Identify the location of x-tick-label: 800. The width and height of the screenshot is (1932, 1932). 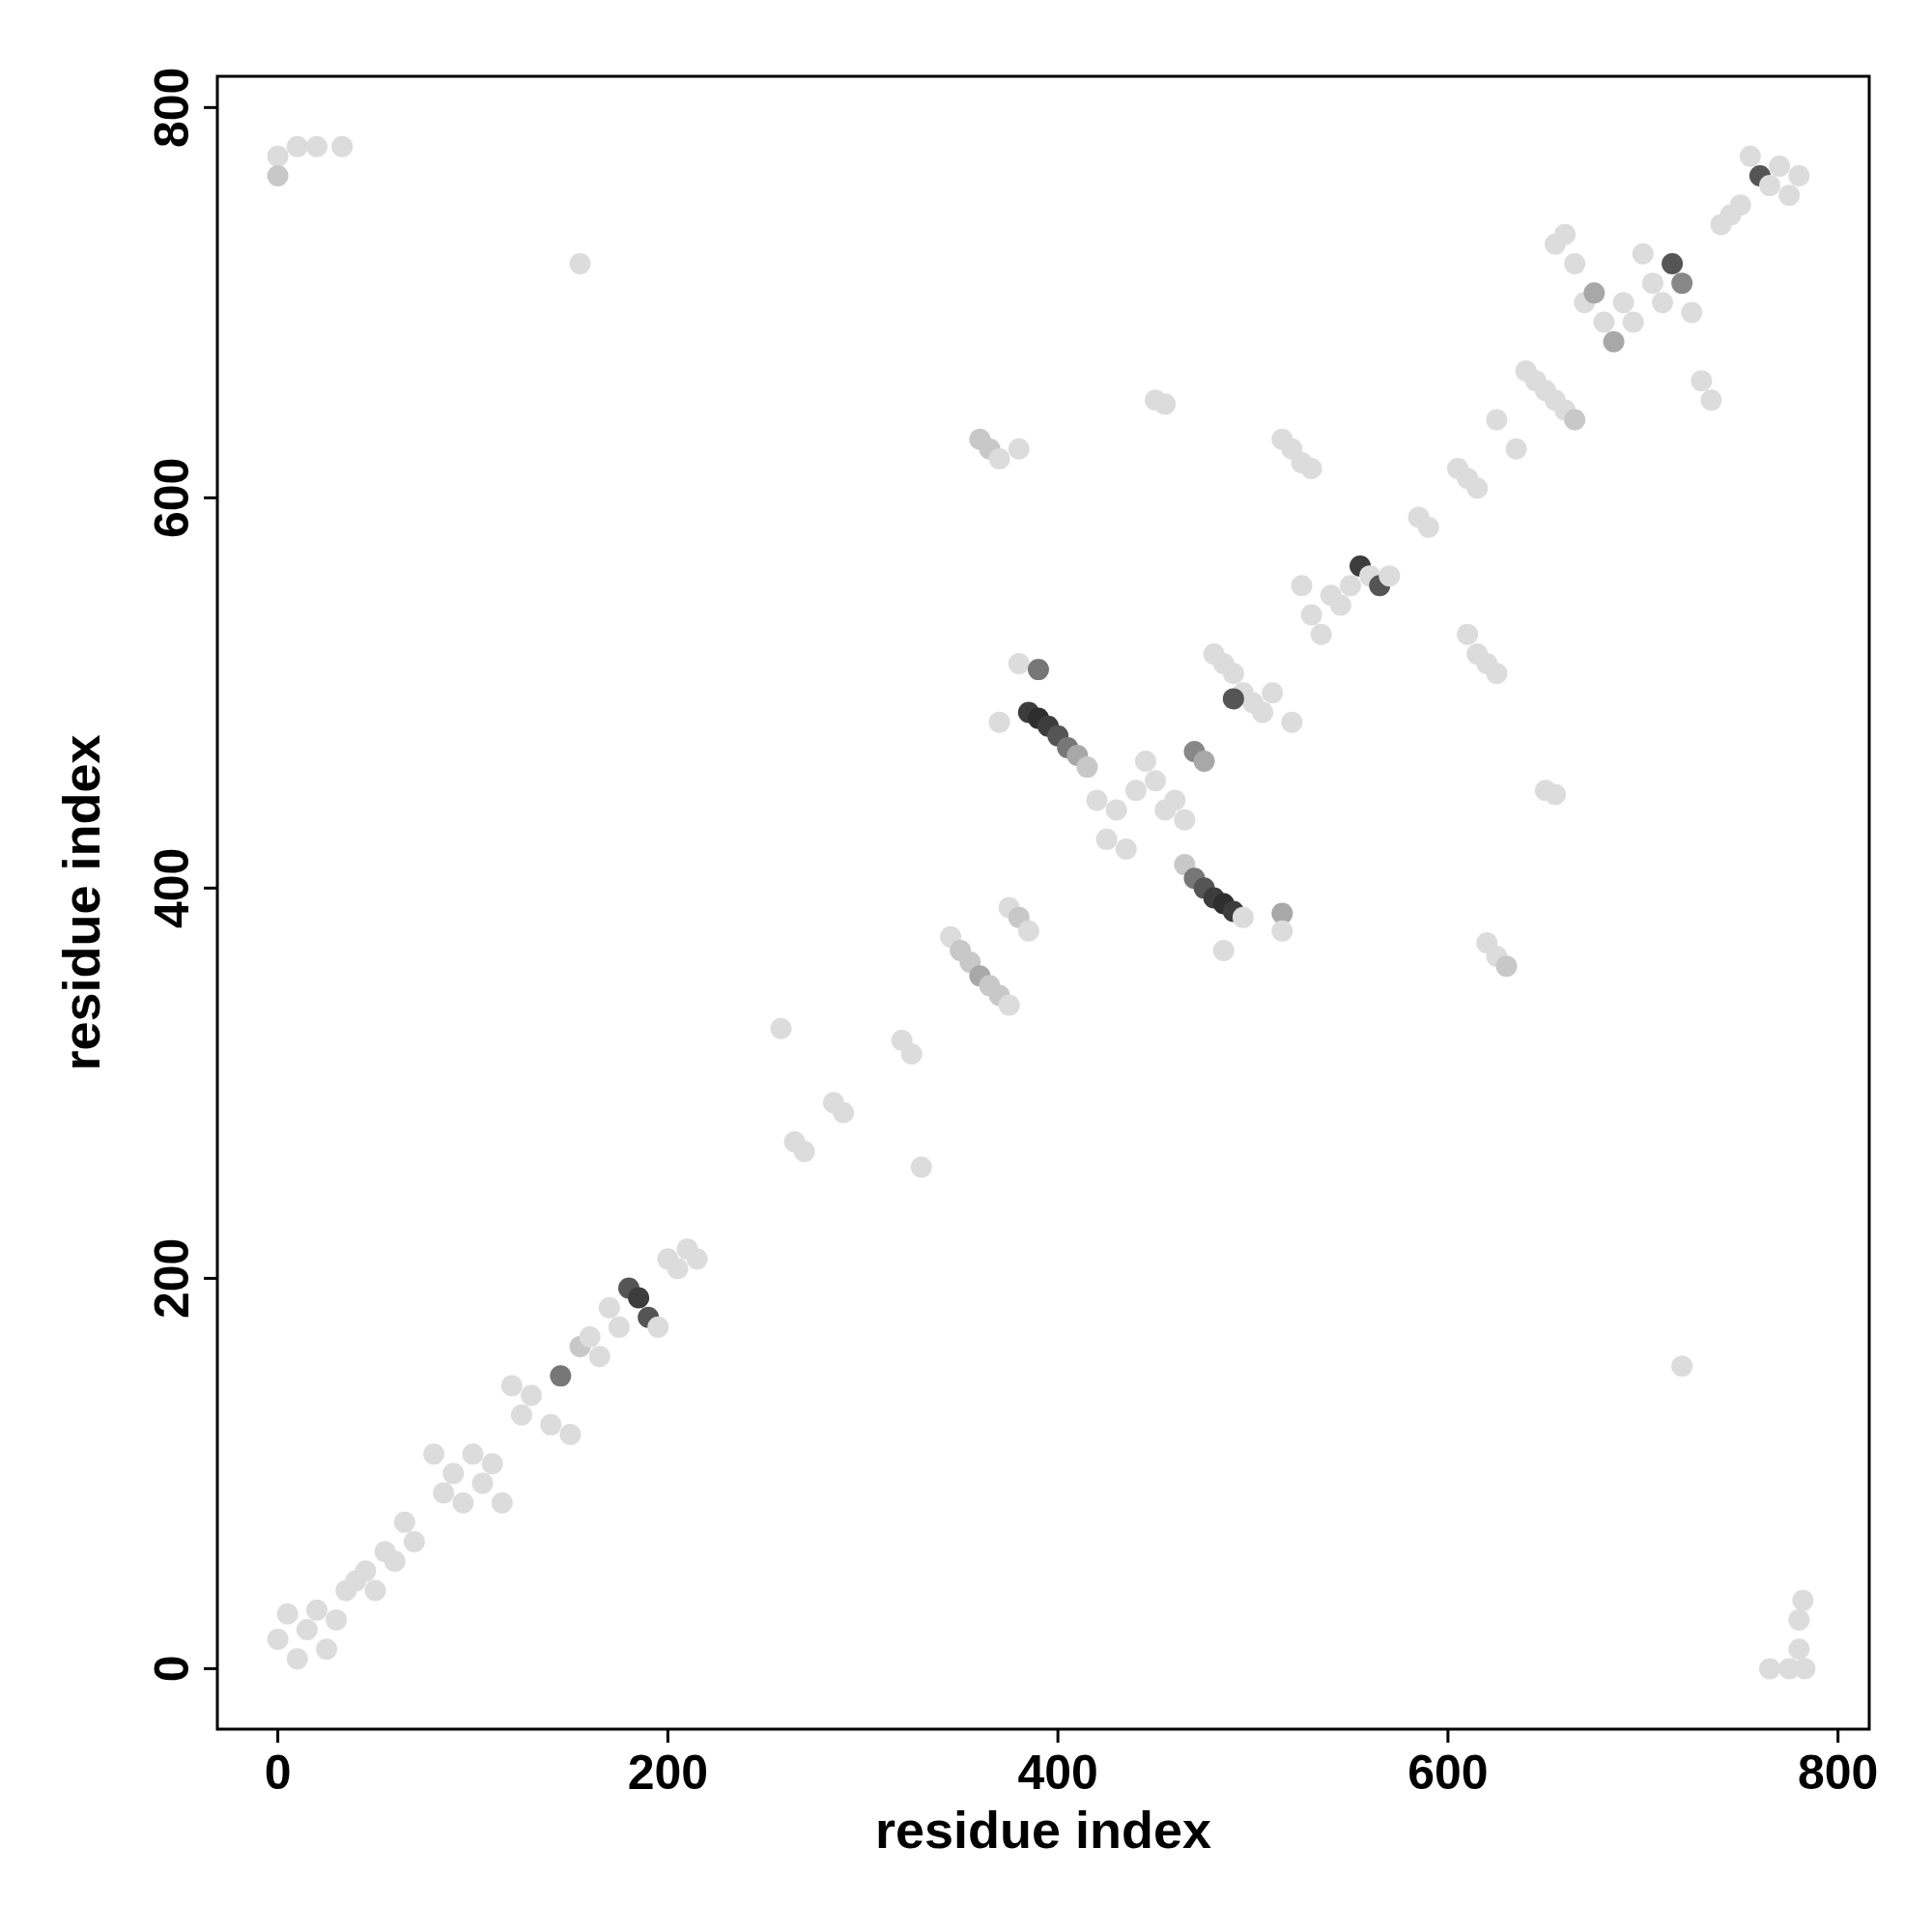
(1838, 1773).